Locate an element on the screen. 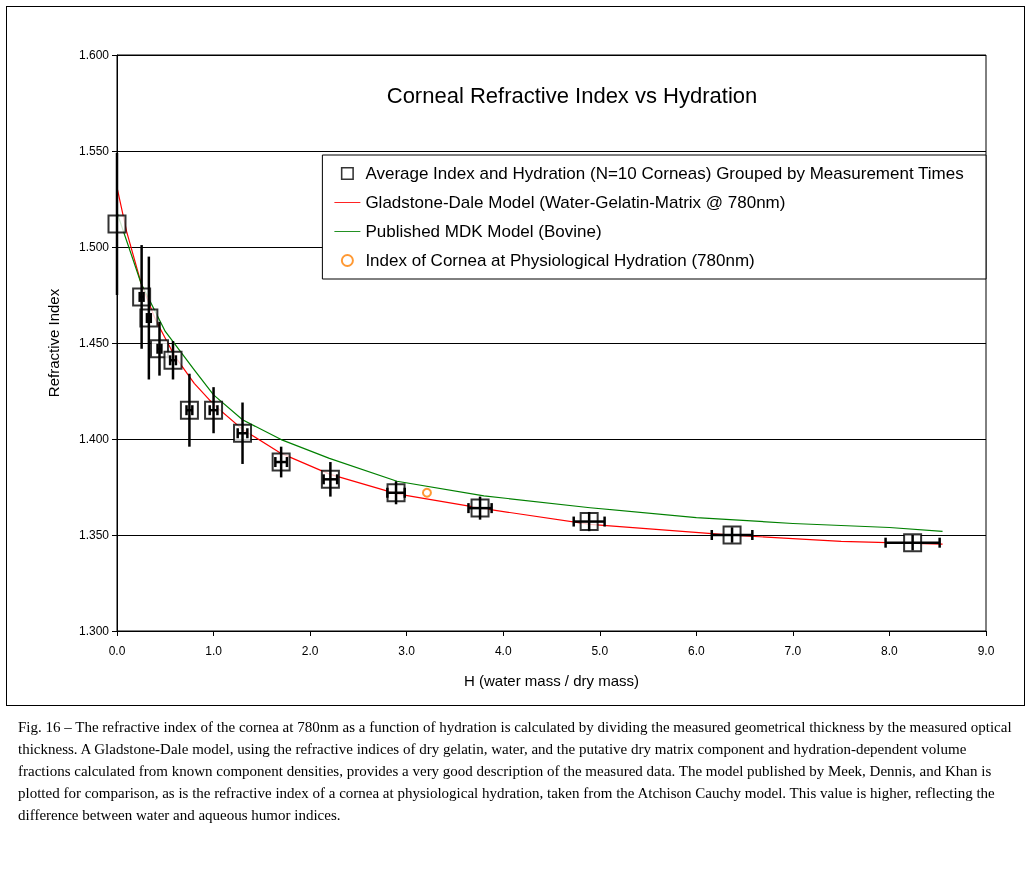 The height and width of the screenshot is (894, 1031). x-tick-label: 5.0 is located at coordinates (600, 651).